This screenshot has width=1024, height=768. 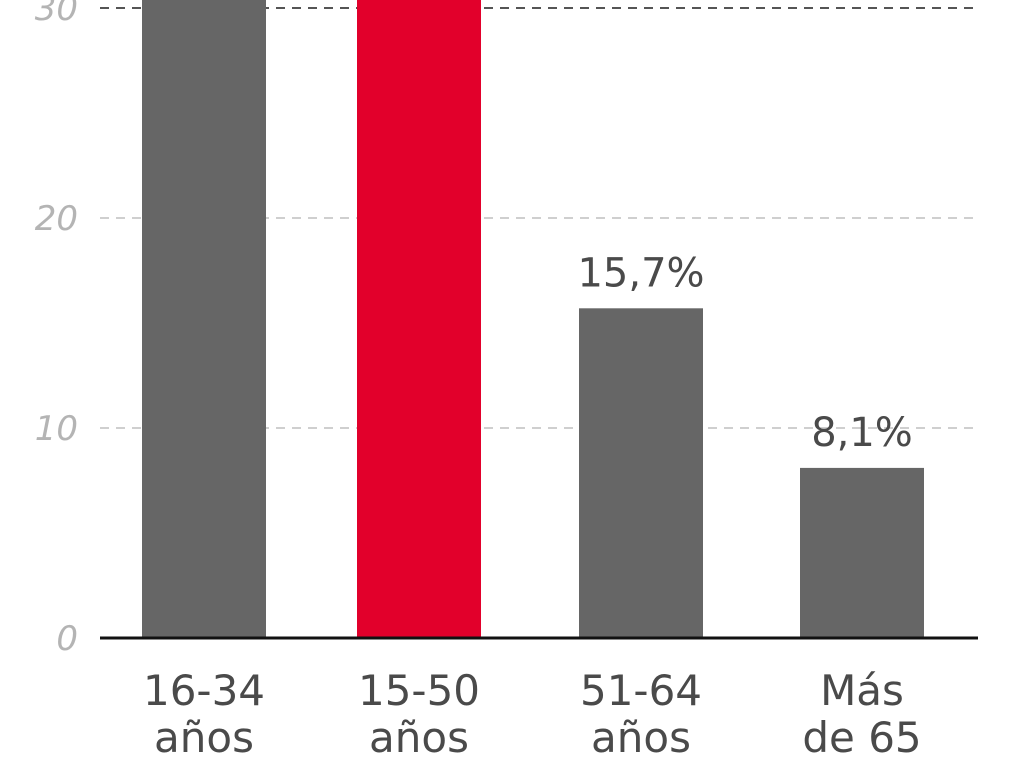 What do you see at coordinates (67, 639) in the screenshot?
I see `y-tick-label: 0` at bounding box center [67, 639].